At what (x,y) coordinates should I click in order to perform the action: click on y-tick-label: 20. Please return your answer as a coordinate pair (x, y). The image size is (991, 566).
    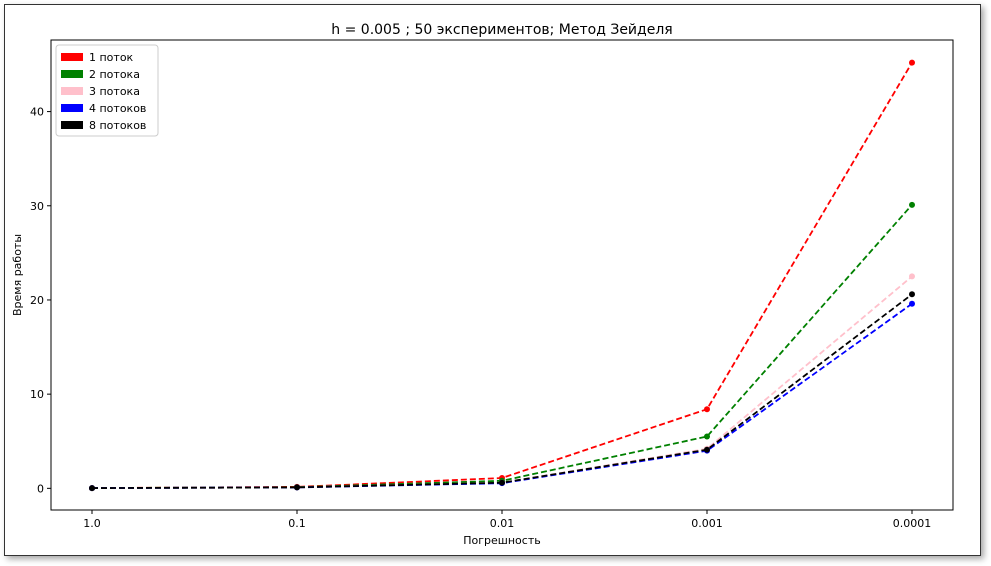
    Looking at the image, I should click on (37, 300).